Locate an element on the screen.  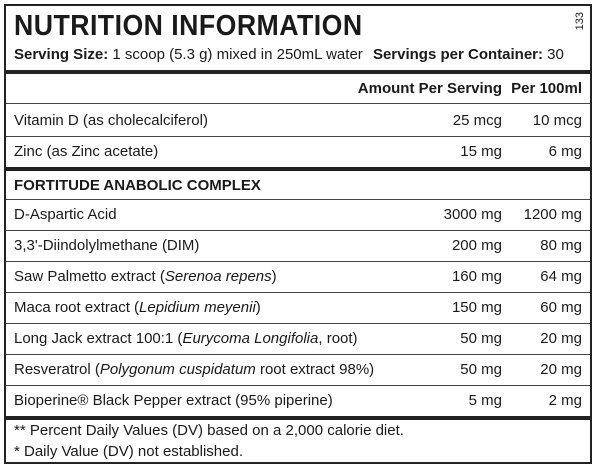
latin-name: Eurycoma Longifolia is located at coordinates (250, 338).